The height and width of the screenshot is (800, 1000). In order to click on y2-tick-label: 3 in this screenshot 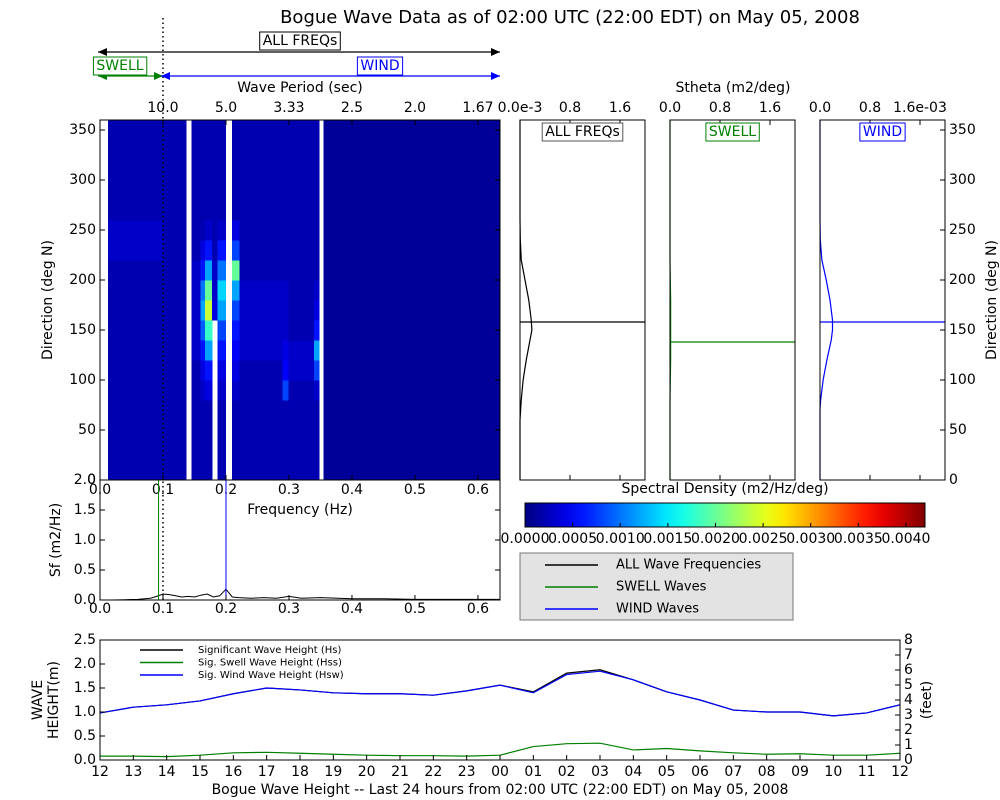, I will do `click(908, 715)`.